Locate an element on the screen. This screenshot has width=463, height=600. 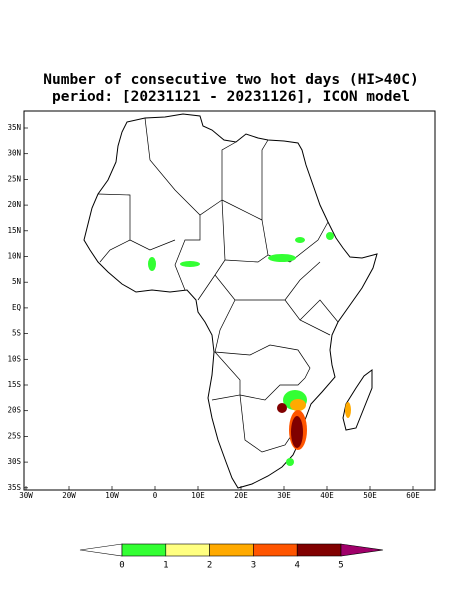
colorbar-label: 5 is located at coordinates (340, 566).